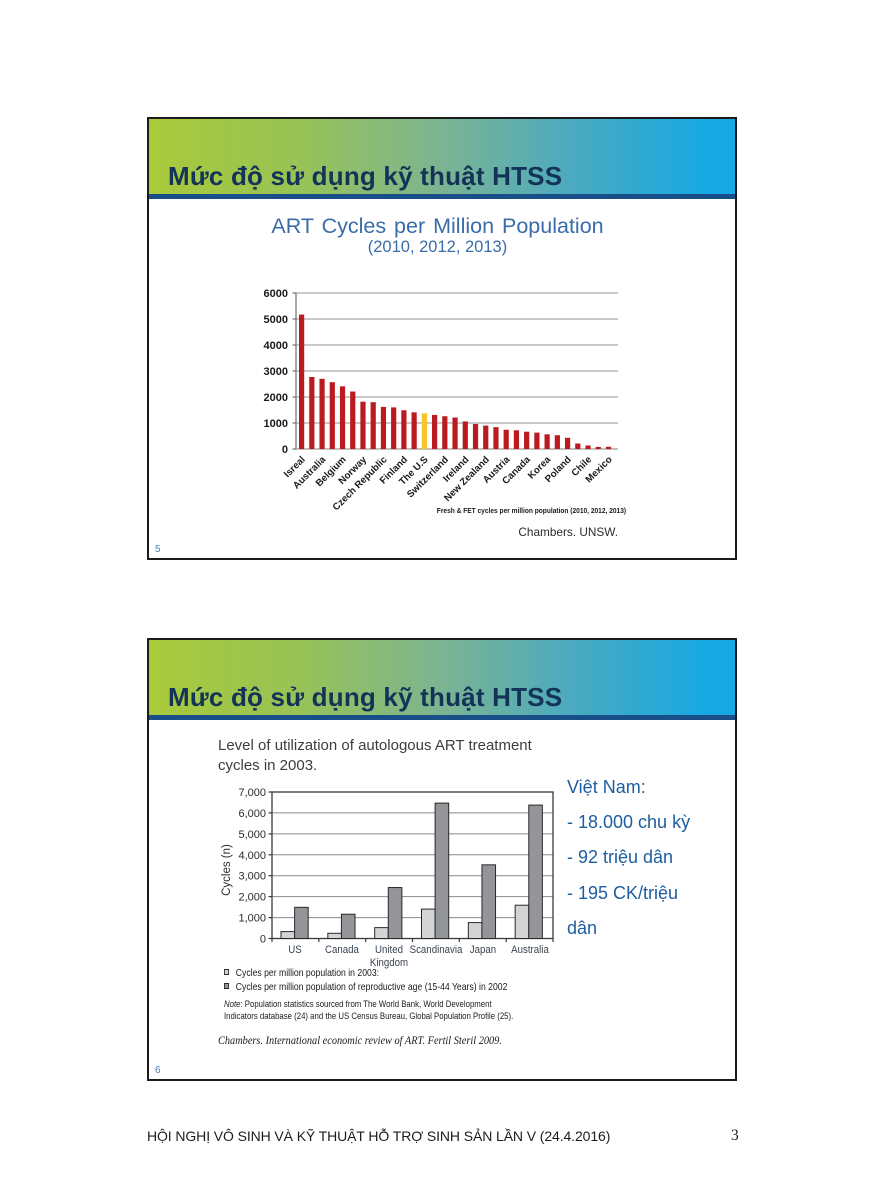 The image size is (885, 1200). What do you see at coordinates (252, 835) in the screenshot?
I see `svg-text: 5,000` at bounding box center [252, 835].